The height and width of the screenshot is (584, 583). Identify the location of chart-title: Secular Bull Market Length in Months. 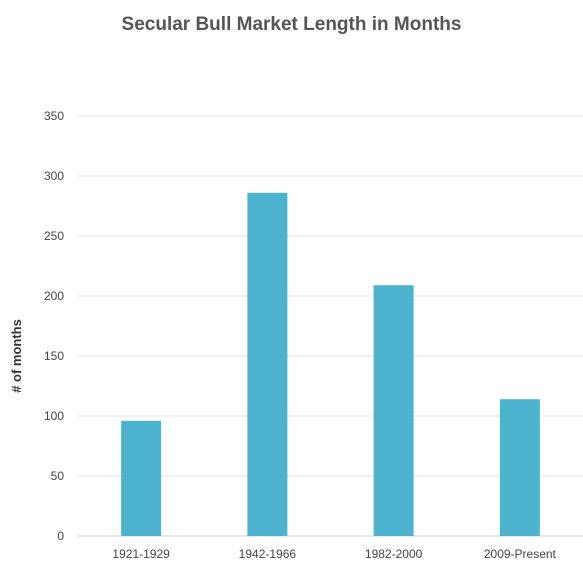
(291, 24).